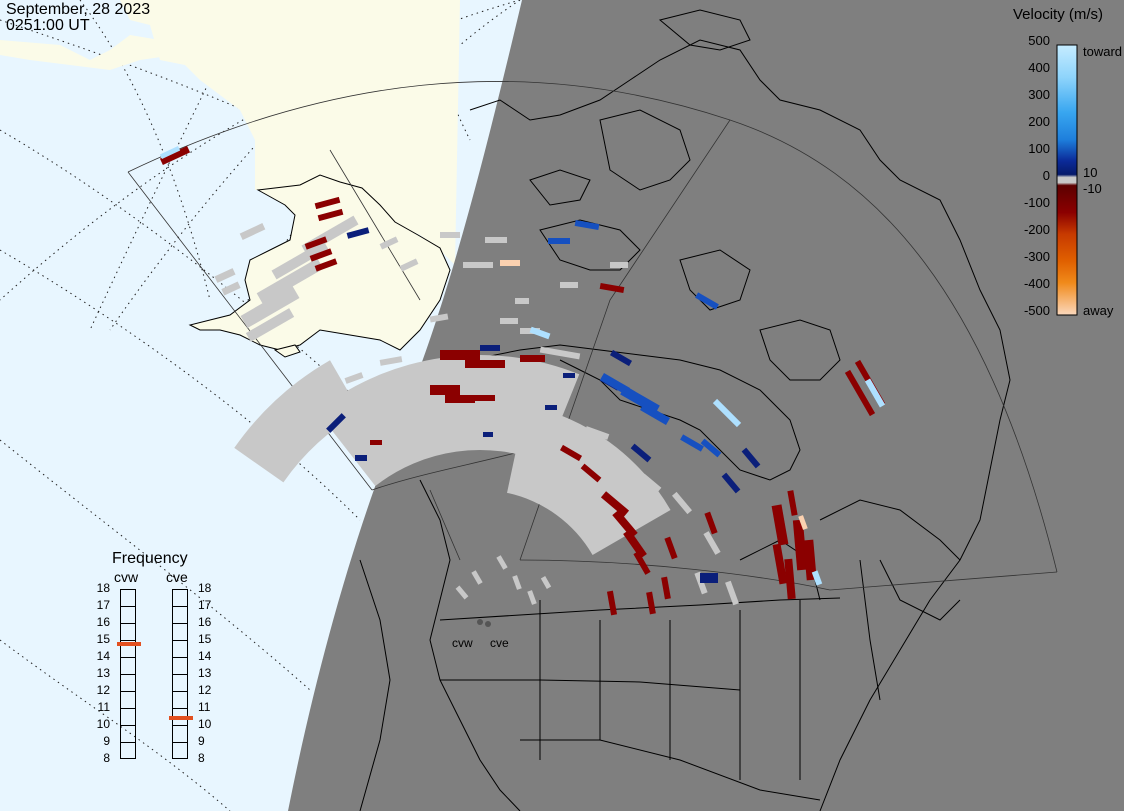  Describe the element at coordinates (103, 724) in the screenshot. I see `frequency-tick-label: 10` at that location.